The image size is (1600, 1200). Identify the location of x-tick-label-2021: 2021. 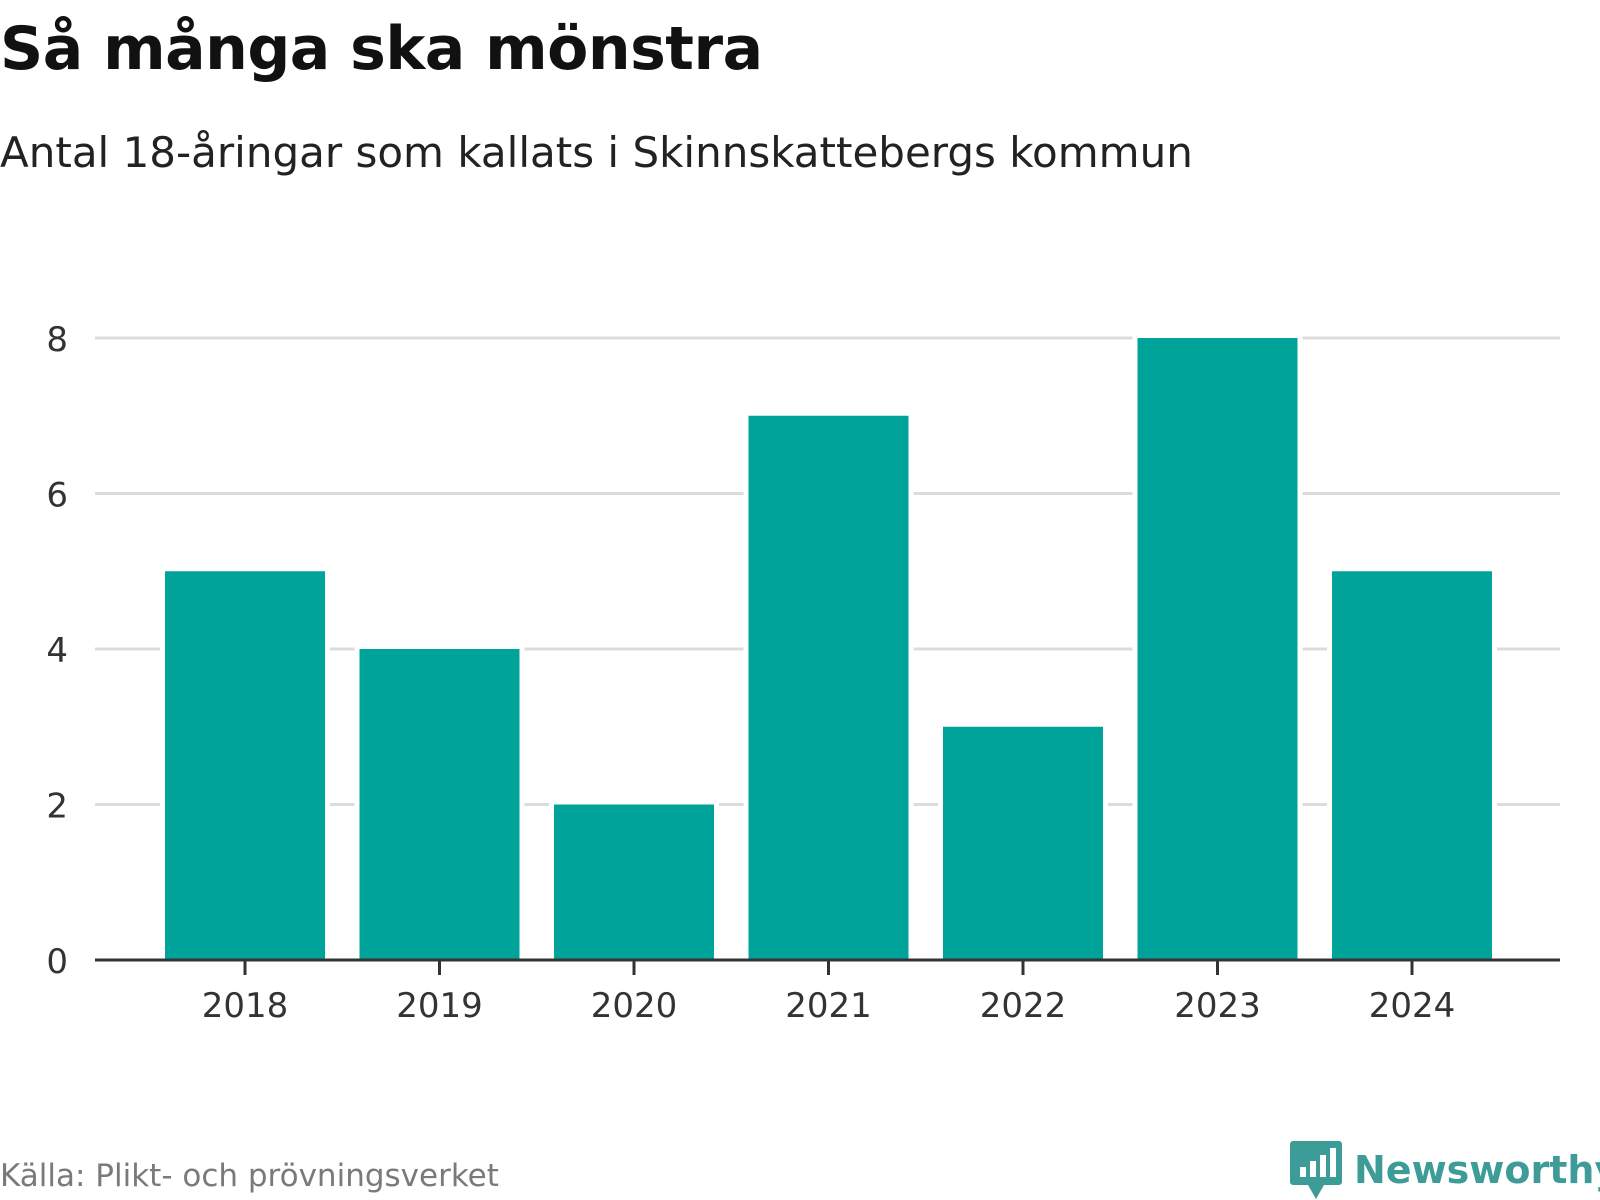
(828, 1006).